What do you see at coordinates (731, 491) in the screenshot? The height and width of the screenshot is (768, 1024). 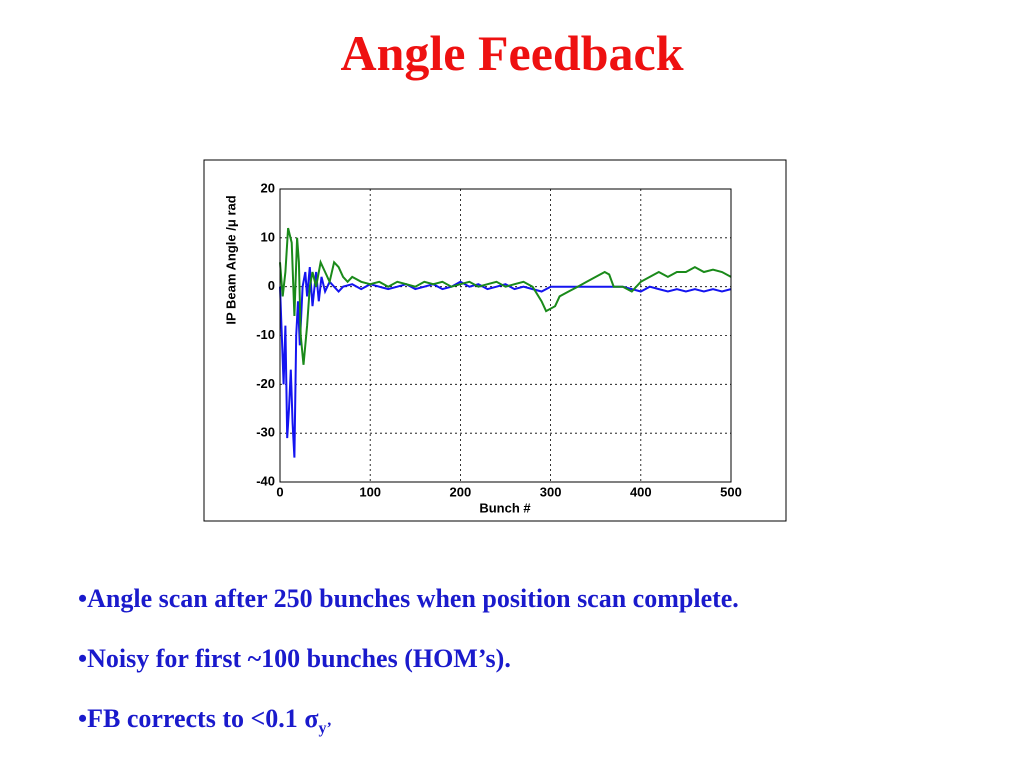 I see `x-tick-label: 500` at bounding box center [731, 491].